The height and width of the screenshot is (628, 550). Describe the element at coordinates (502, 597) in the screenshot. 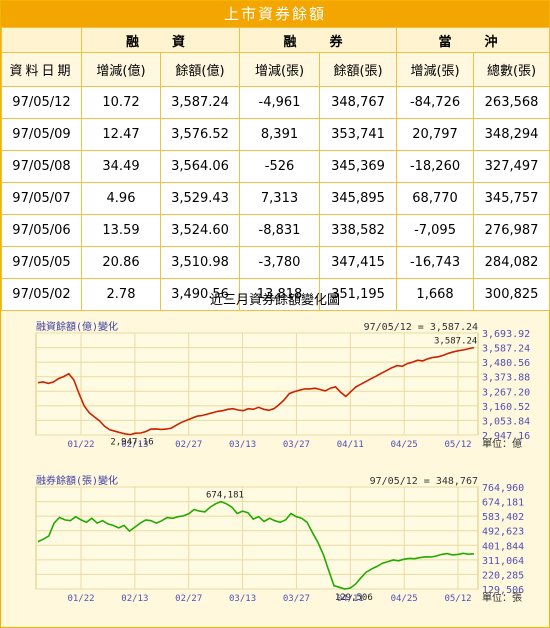

I see `chart-unit-label: 單位：張` at that location.